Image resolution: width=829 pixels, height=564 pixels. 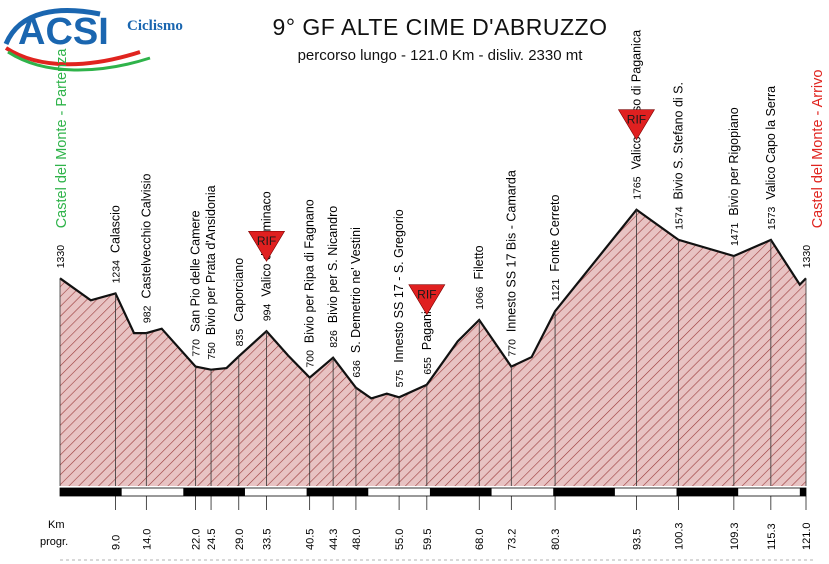 What do you see at coordinates (310, 283) in the screenshot?
I see `waypoint-label: 700Bivio per Ripa di Fagnano` at bounding box center [310, 283].